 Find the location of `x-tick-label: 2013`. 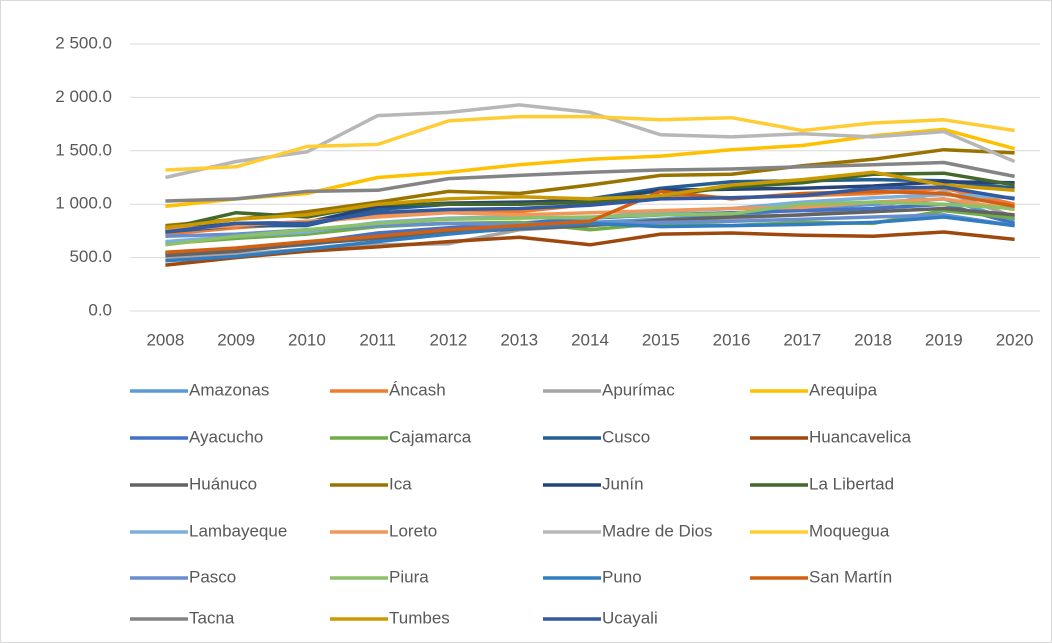

x-tick-label: 2013 is located at coordinates (519, 339).